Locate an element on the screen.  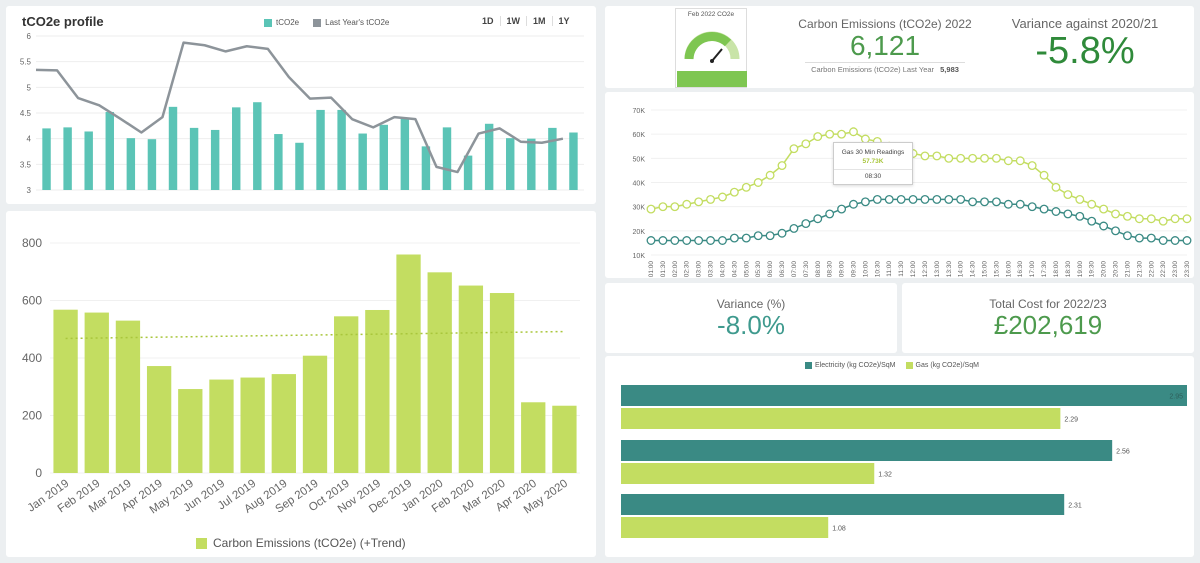
gas-x-tick: 04:30 is located at coordinates (734, 269).